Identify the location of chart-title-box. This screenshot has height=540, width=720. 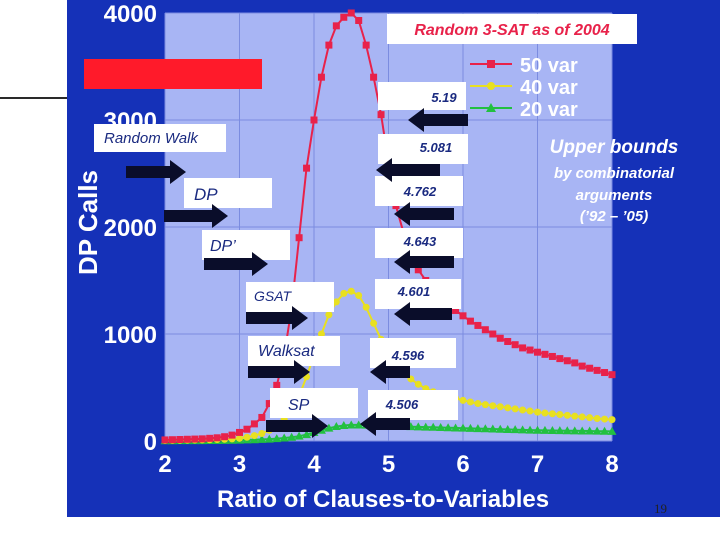
(512, 29).